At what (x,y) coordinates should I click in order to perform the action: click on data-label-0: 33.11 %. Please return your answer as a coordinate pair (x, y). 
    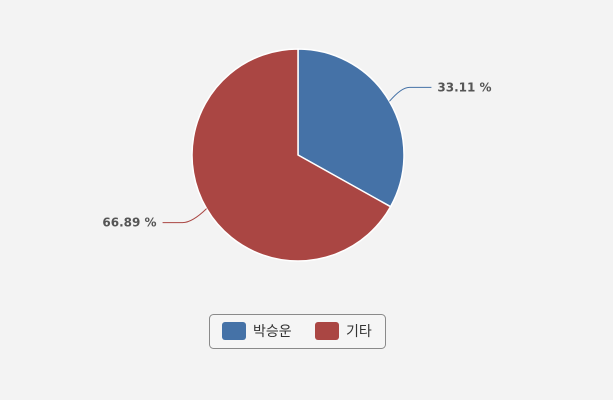
    Looking at the image, I should click on (464, 87).